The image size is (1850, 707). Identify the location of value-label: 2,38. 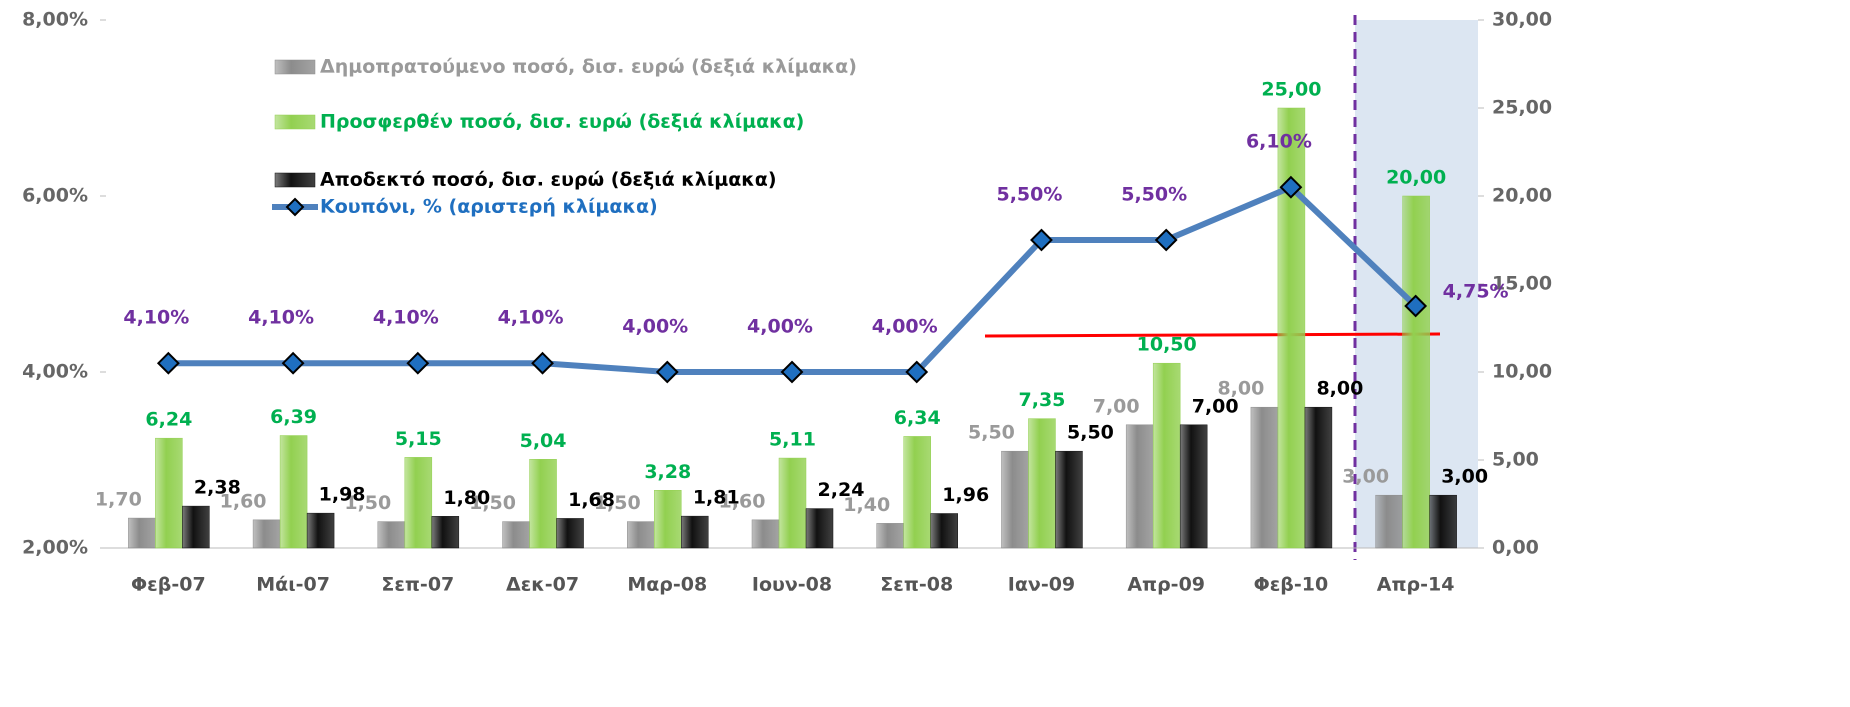
(217, 488).